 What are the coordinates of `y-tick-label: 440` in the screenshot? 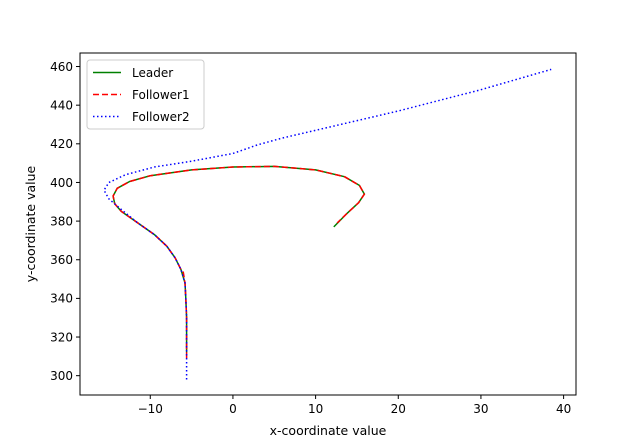 It's located at (61, 105).